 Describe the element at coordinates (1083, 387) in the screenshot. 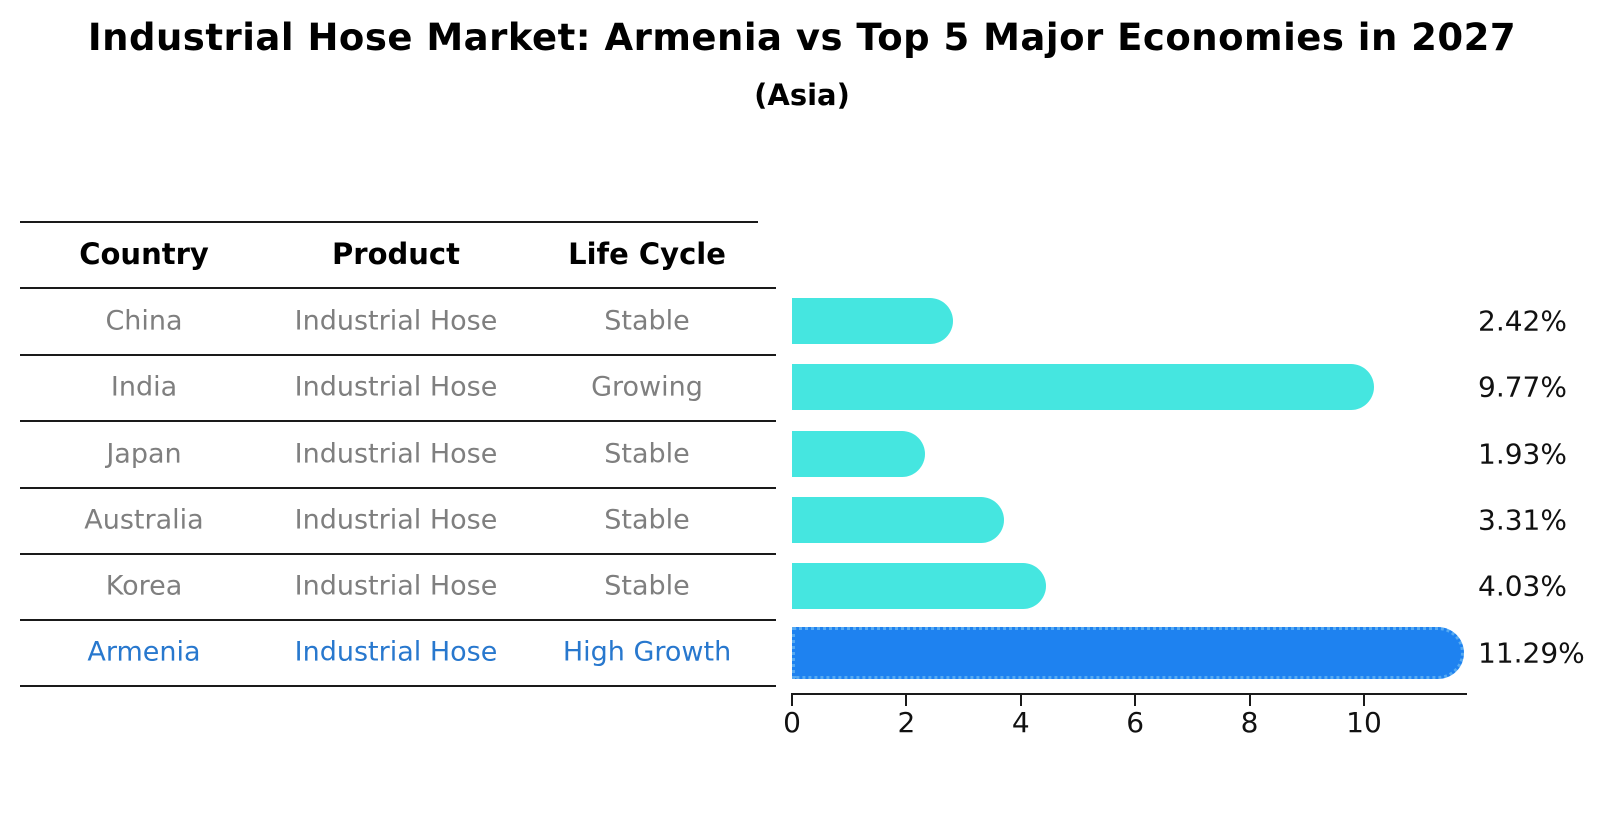

I see `bar-india` at that location.